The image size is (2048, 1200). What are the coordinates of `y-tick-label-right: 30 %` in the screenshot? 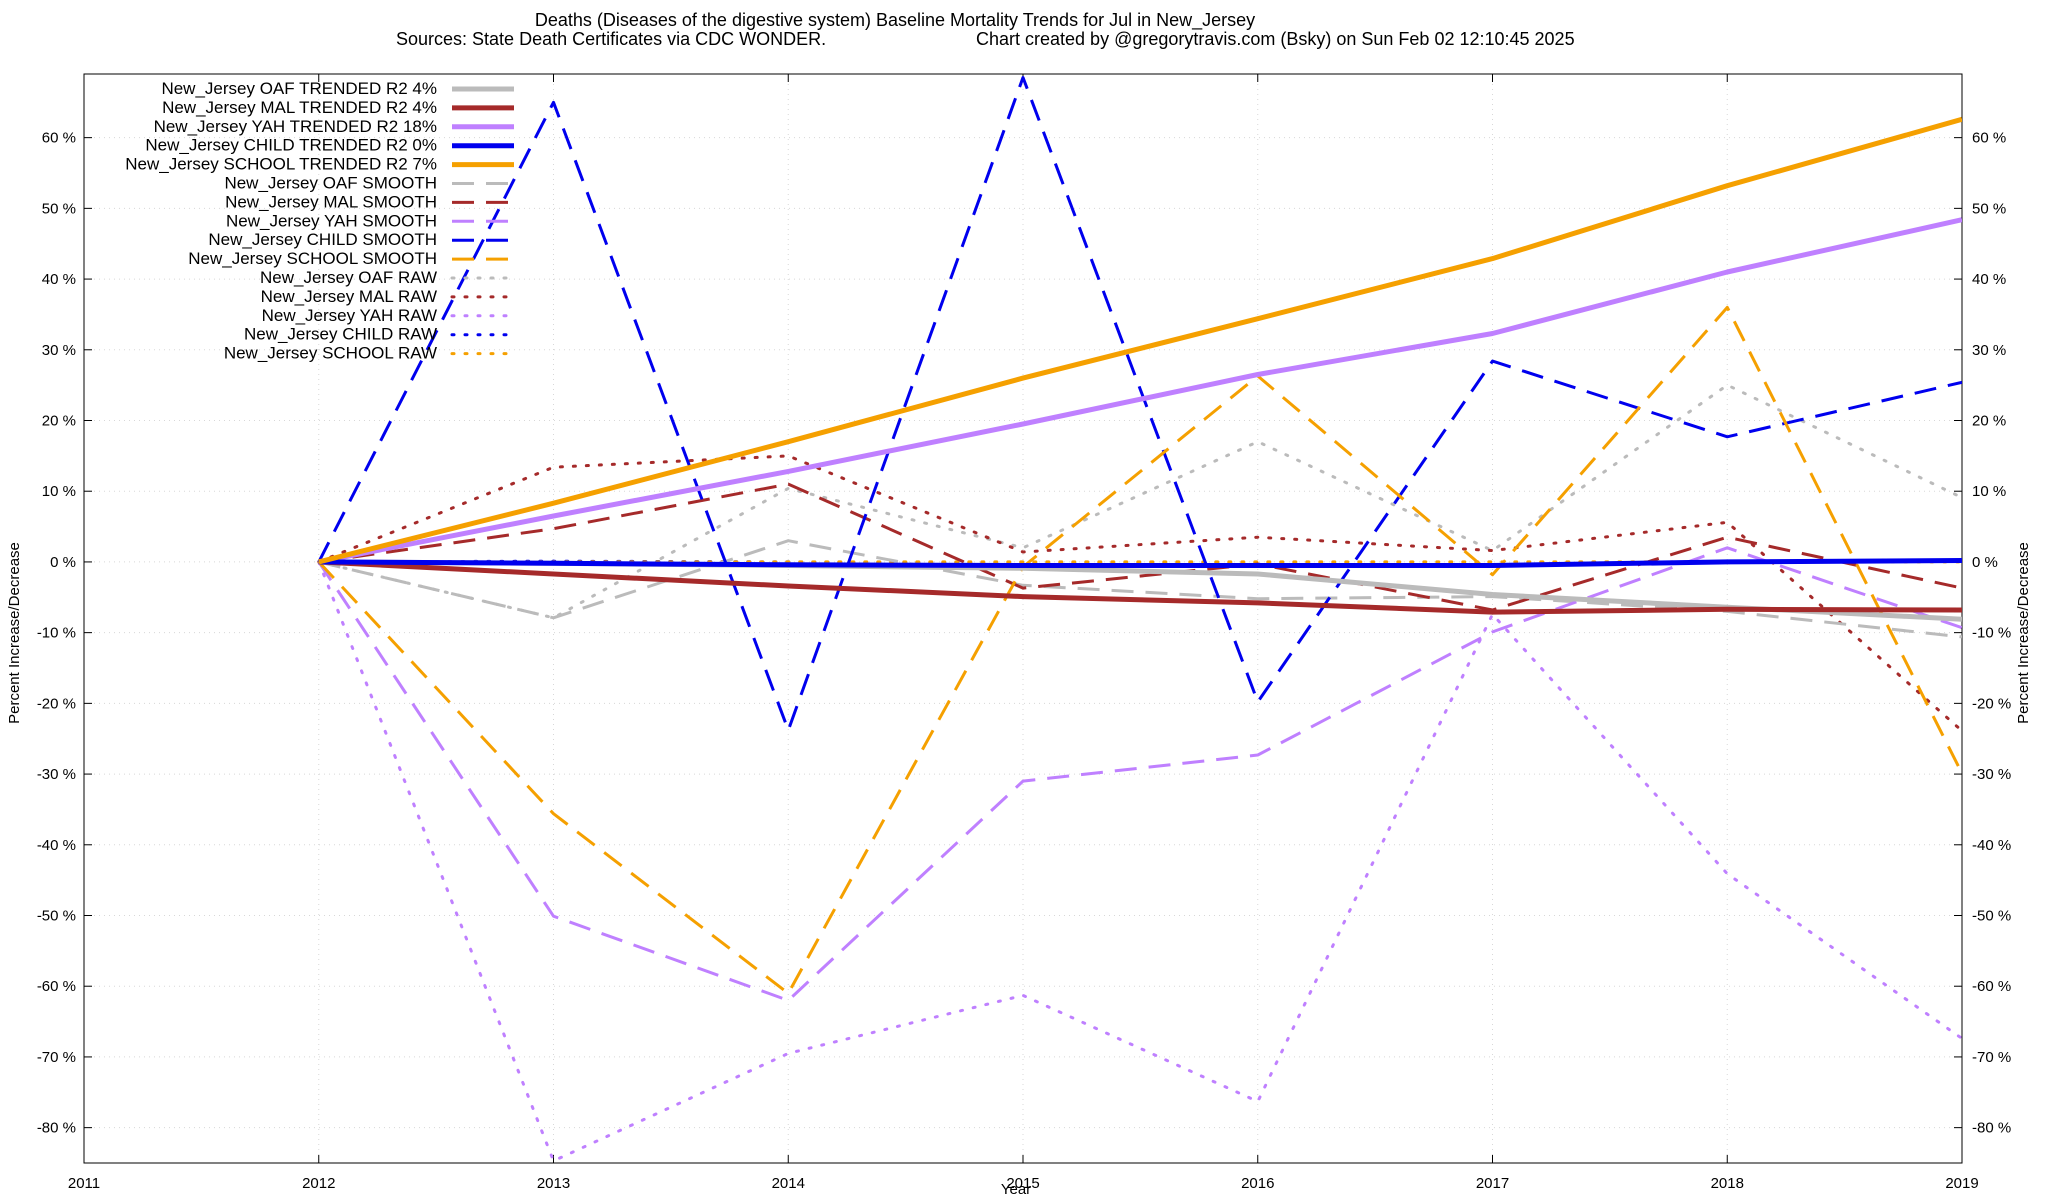 It's located at (1989, 350).